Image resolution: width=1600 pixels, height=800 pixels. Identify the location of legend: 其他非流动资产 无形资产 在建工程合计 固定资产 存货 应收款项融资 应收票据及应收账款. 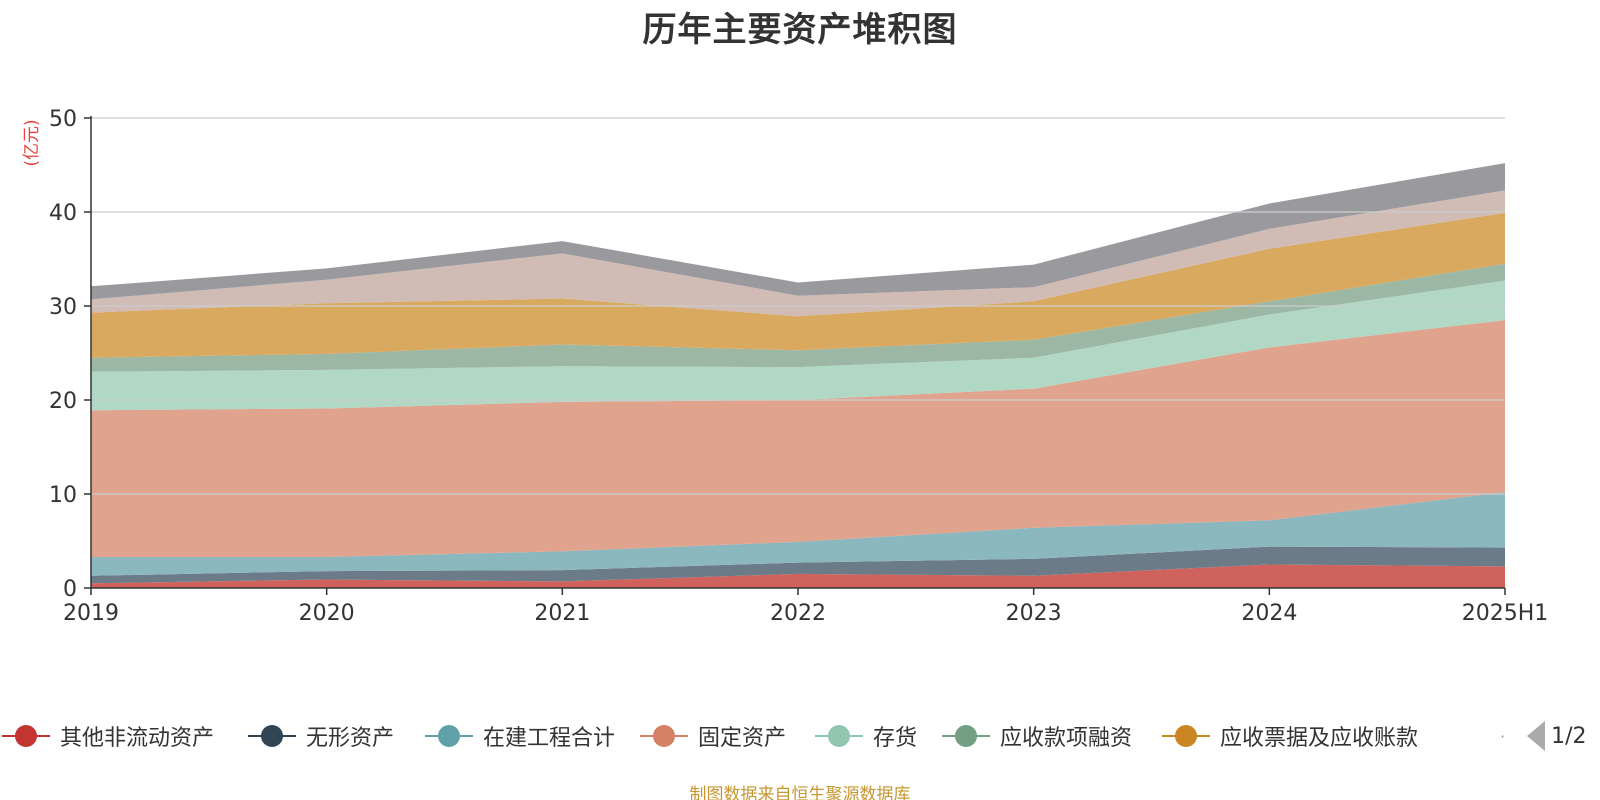
(800, 736).